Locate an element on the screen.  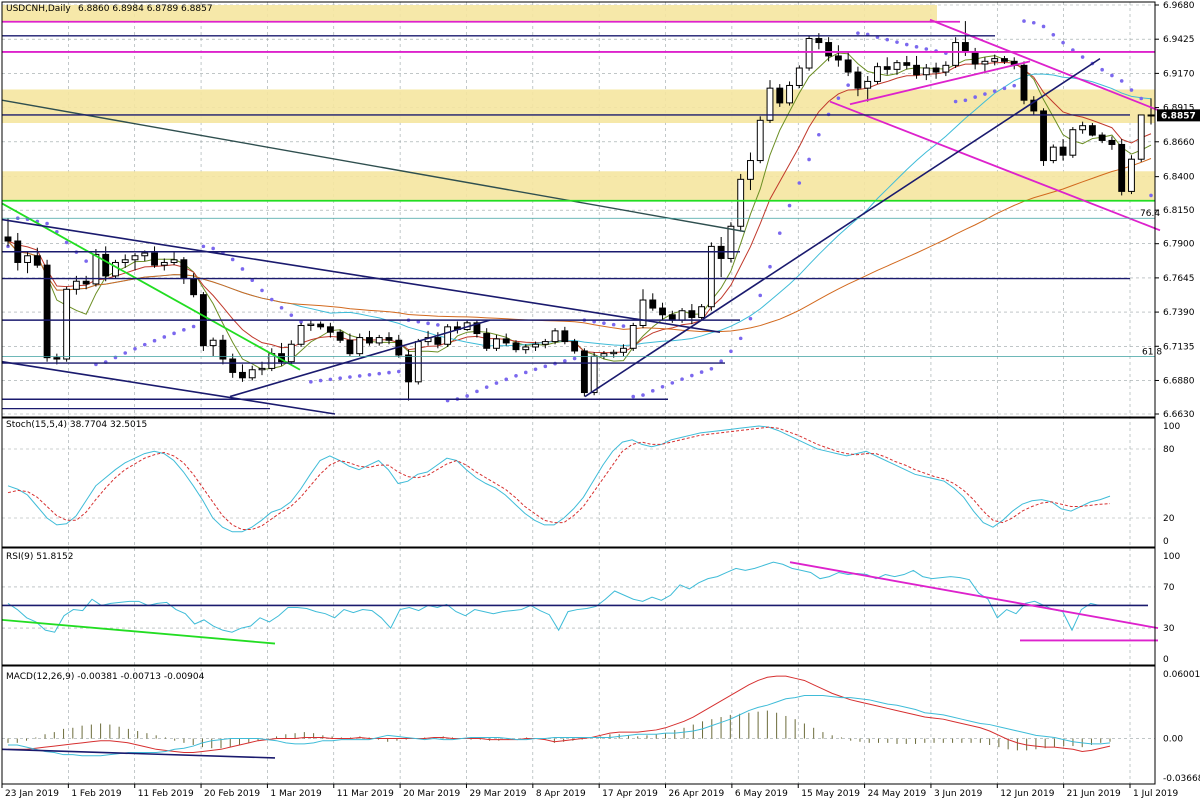
indicator-tick-label: 30 is located at coordinates (1169, 629).